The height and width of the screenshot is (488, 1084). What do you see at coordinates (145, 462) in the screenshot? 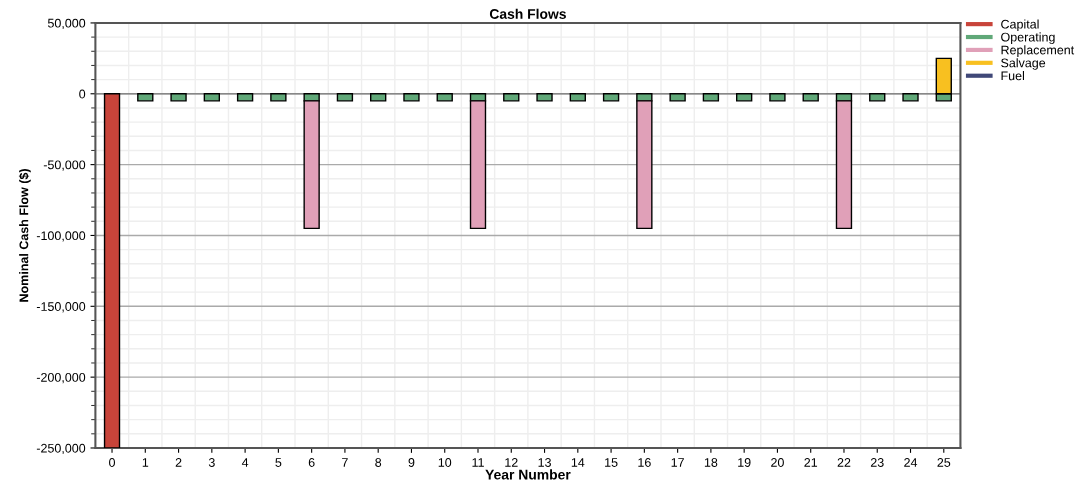
I see `x-tick-label: 1` at bounding box center [145, 462].